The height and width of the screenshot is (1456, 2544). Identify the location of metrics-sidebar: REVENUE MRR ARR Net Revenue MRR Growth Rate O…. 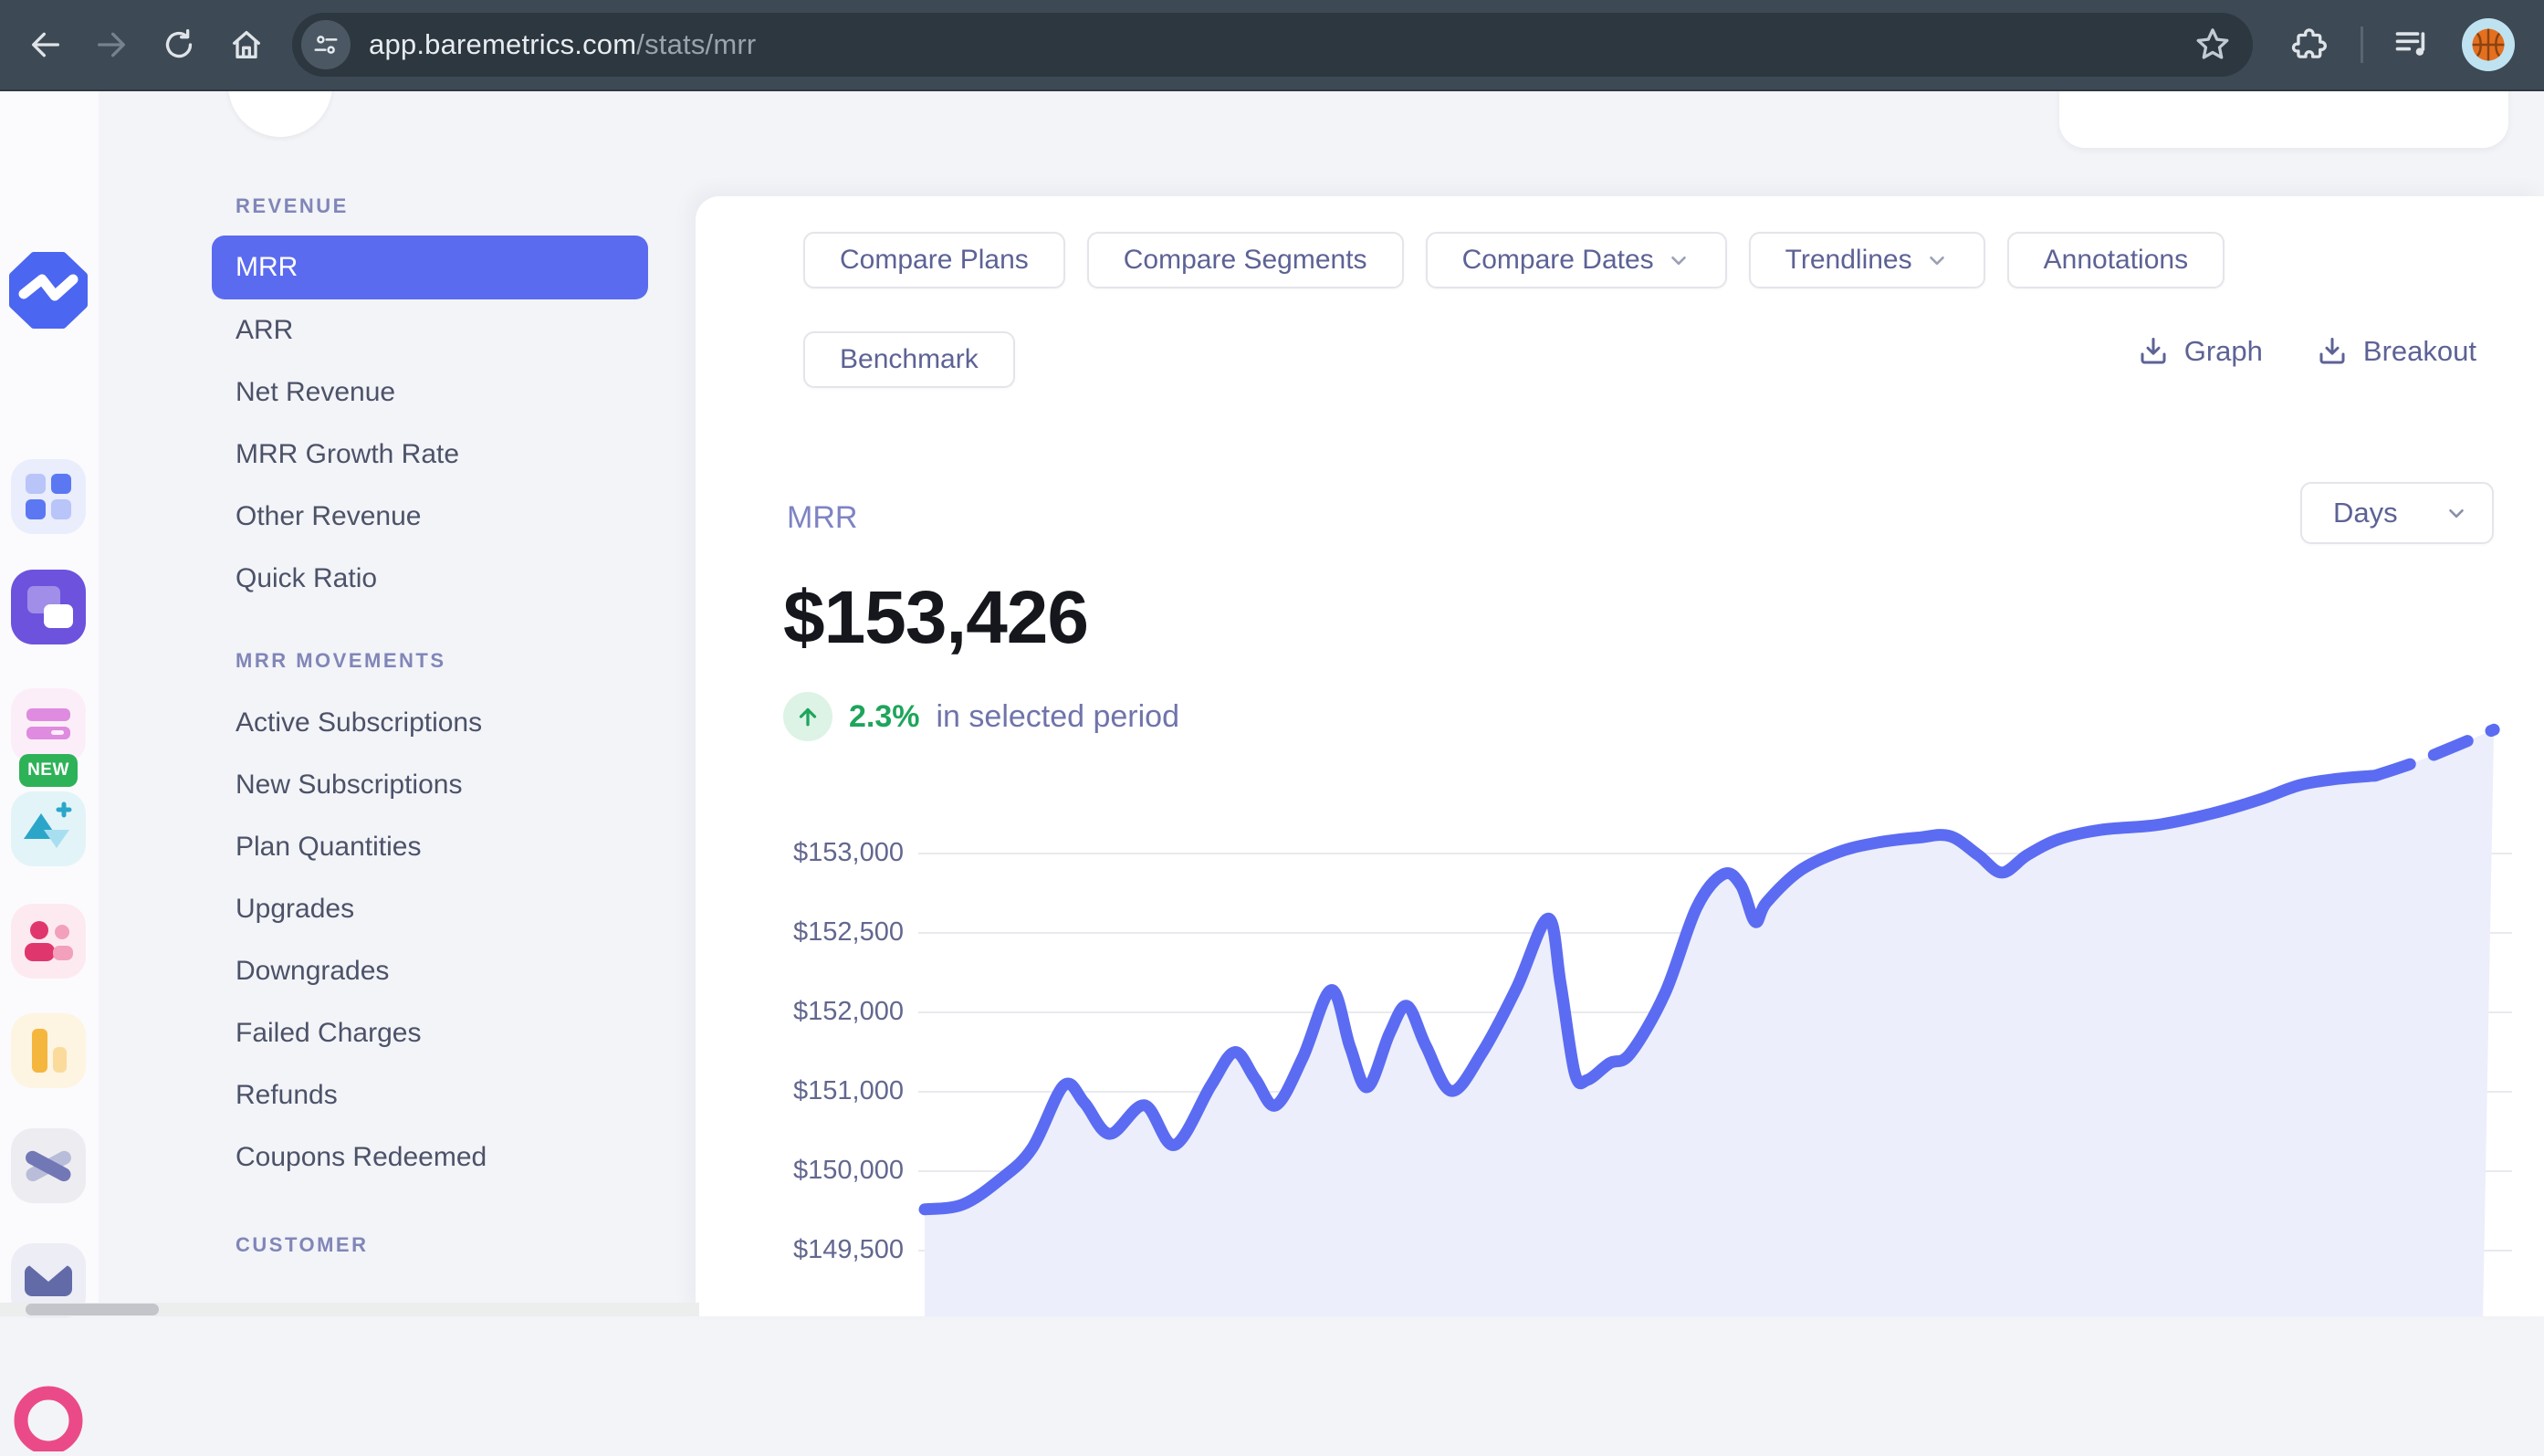
(430, 735).